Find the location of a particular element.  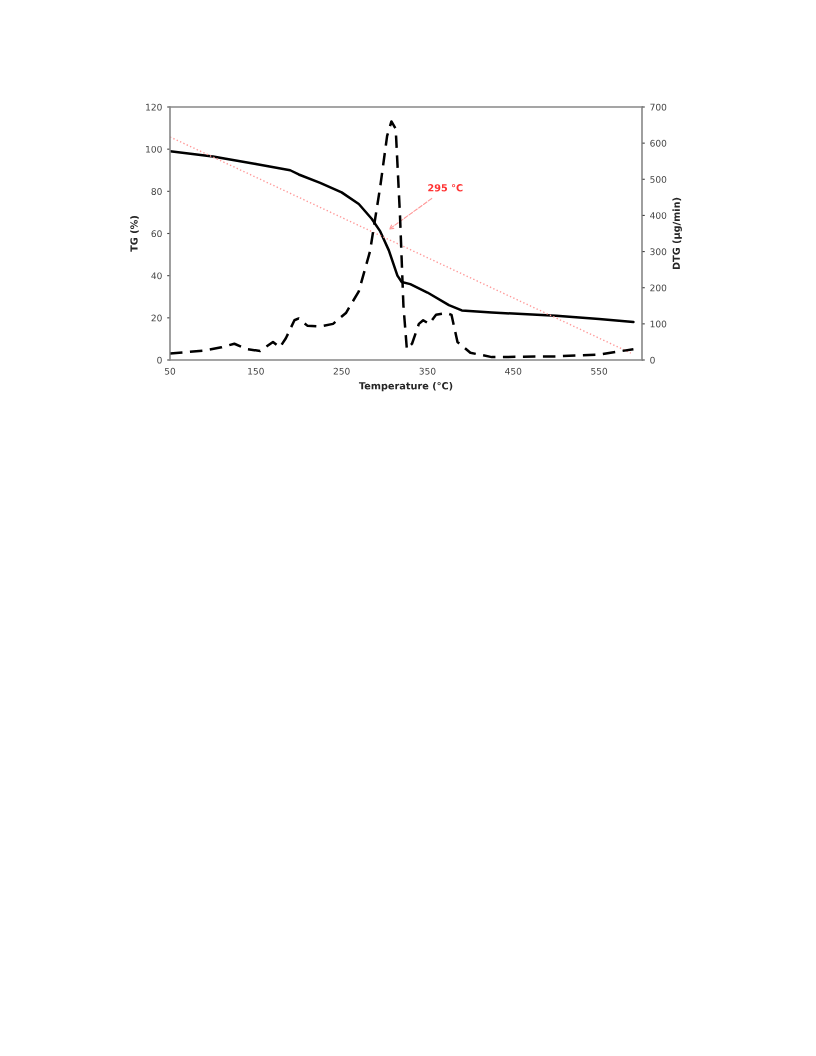

x-tick-label: 550 is located at coordinates (599, 371).